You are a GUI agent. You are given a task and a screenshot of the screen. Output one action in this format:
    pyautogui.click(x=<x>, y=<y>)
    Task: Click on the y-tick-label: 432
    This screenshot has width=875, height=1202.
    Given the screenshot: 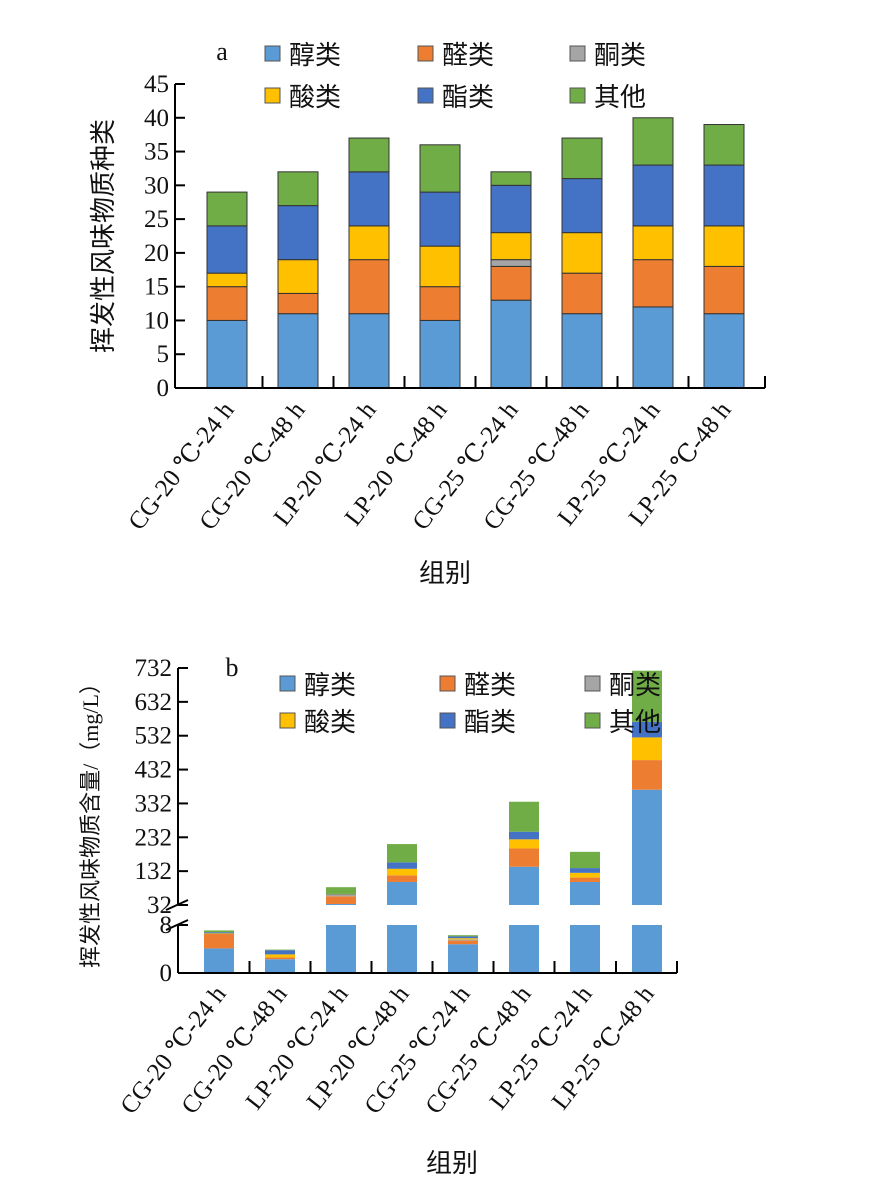 What is the action you would take?
    pyautogui.click(x=154, y=770)
    